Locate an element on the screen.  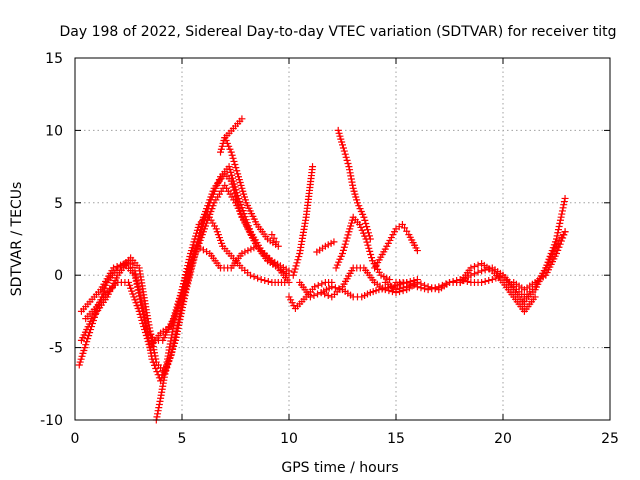
x-tick-label: 10 is located at coordinates (289, 439).